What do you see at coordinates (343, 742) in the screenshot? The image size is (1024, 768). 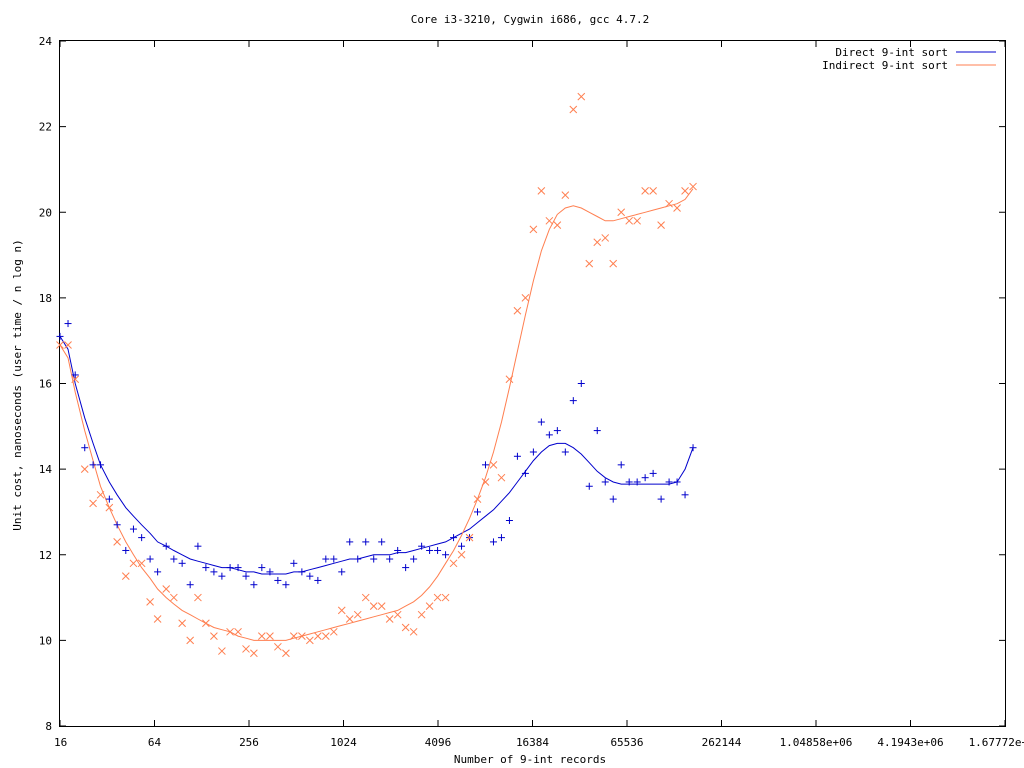 I see `x-tick-label: 1024` at bounding box center [343, 742].